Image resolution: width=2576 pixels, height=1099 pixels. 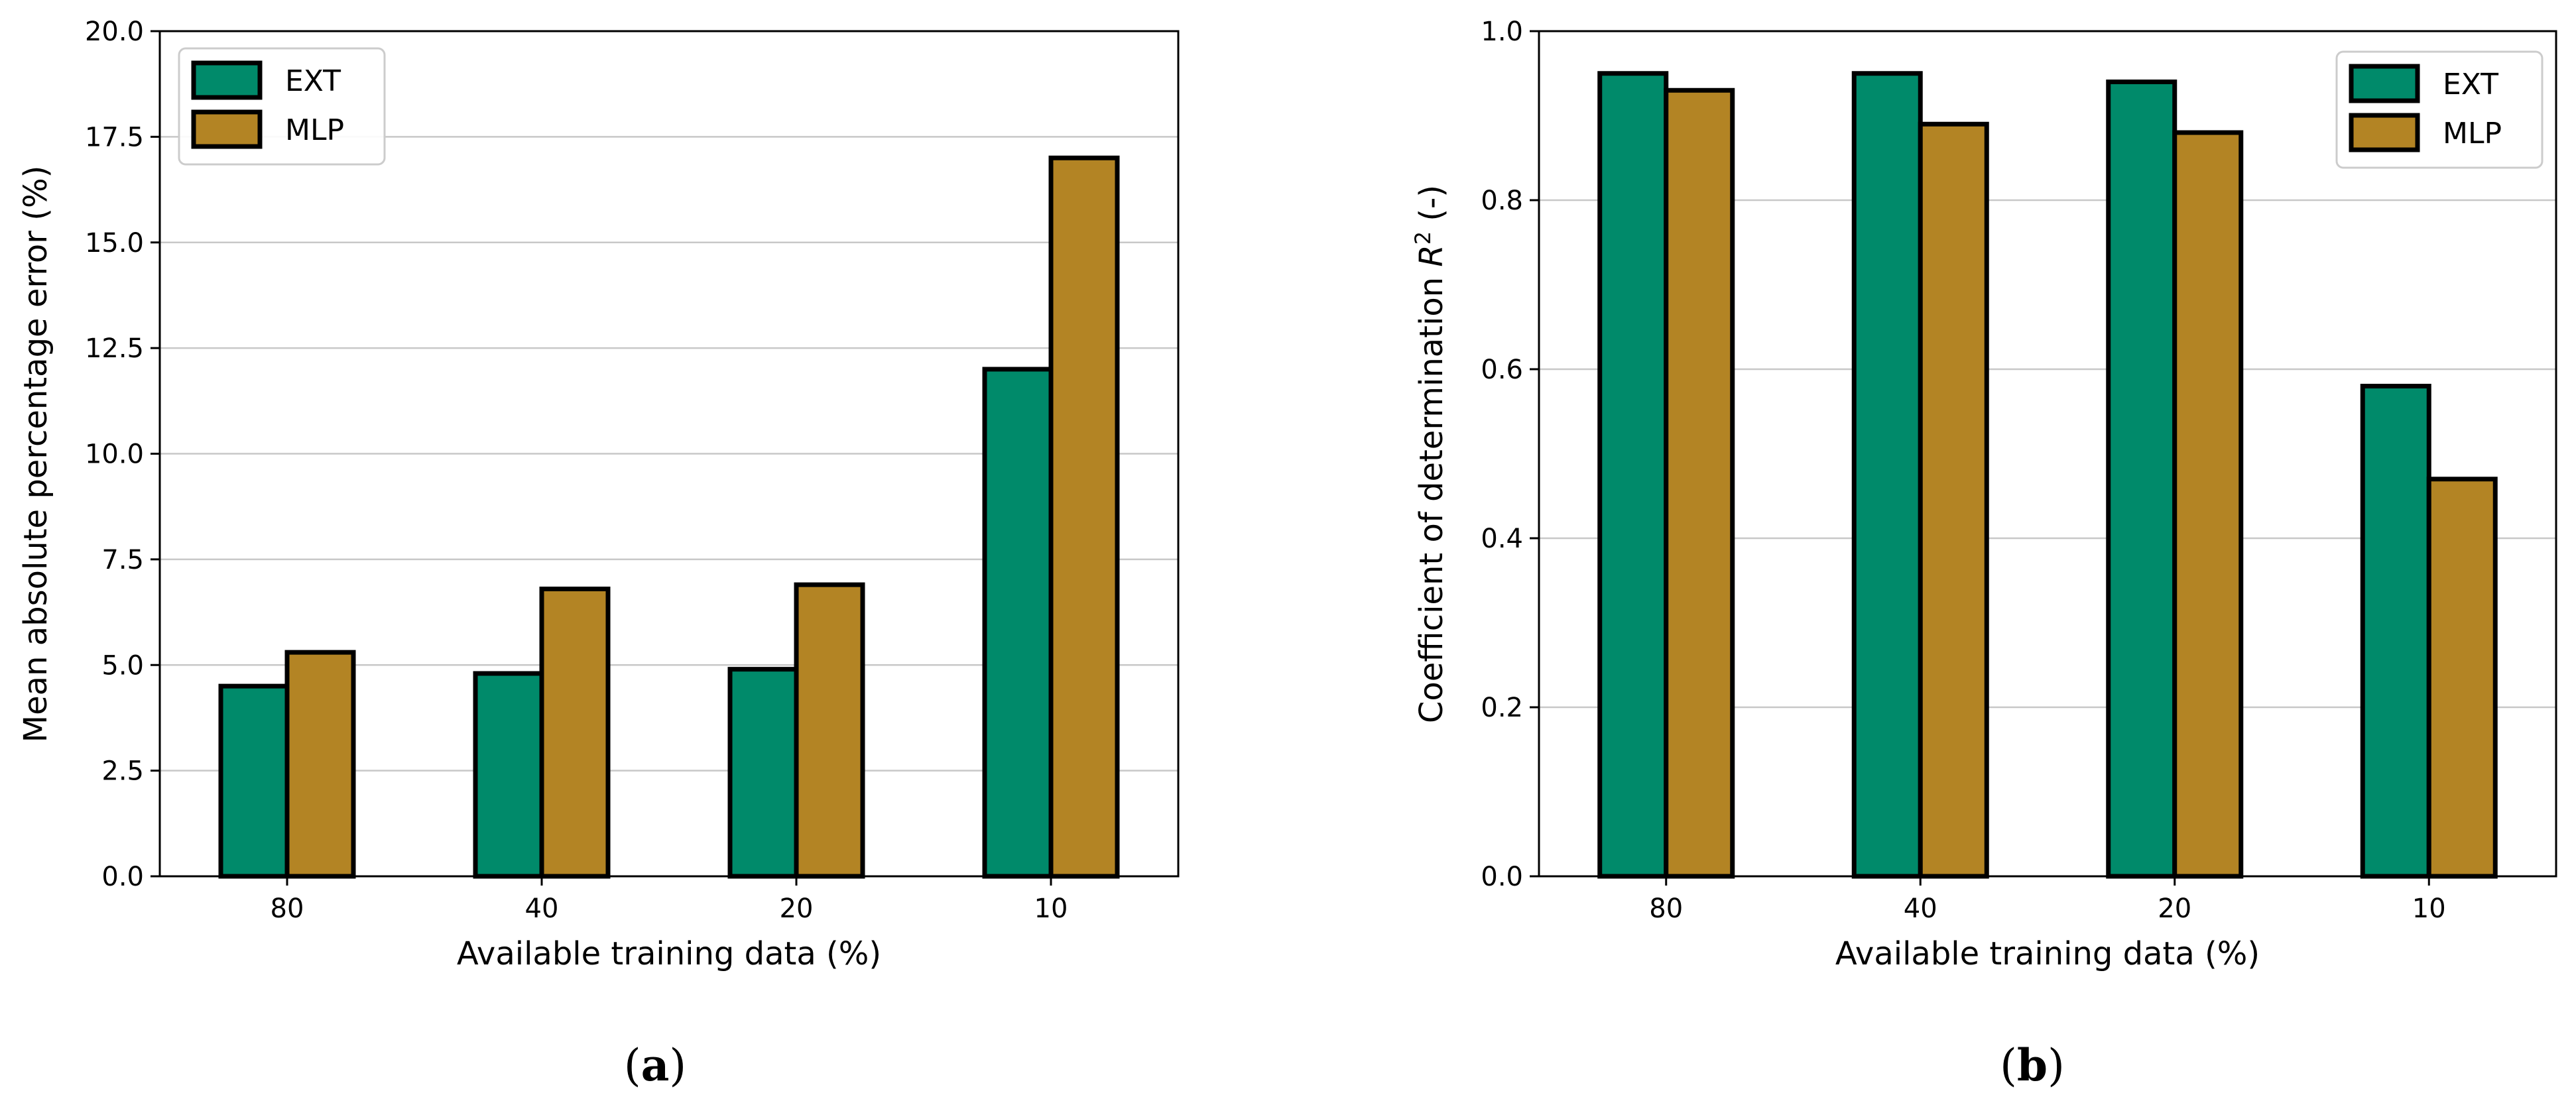 What do you see at coordinates (282, 106) in the screenshot?
I see `legend-a: EXT MLP` at bounding box center [282, 106].